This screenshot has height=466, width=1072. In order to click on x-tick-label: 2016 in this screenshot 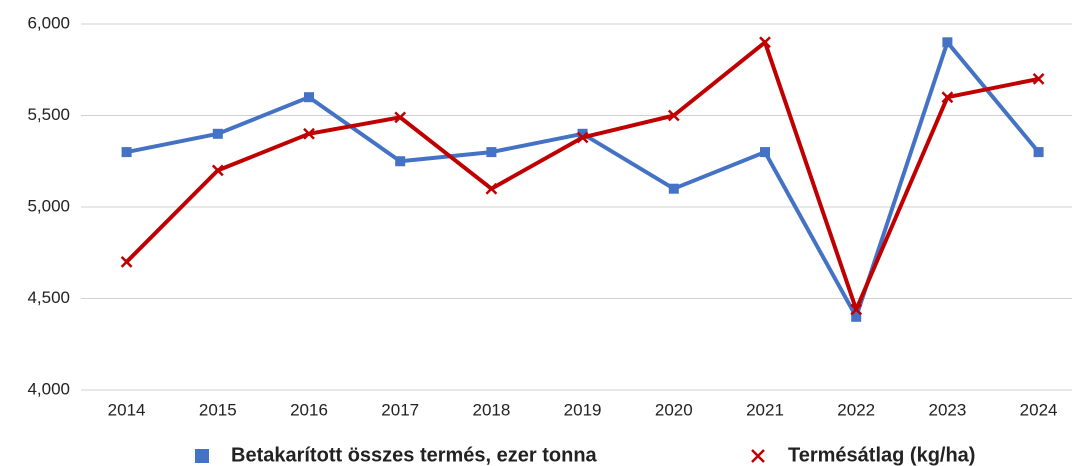, I will do `click(309, 409)`.